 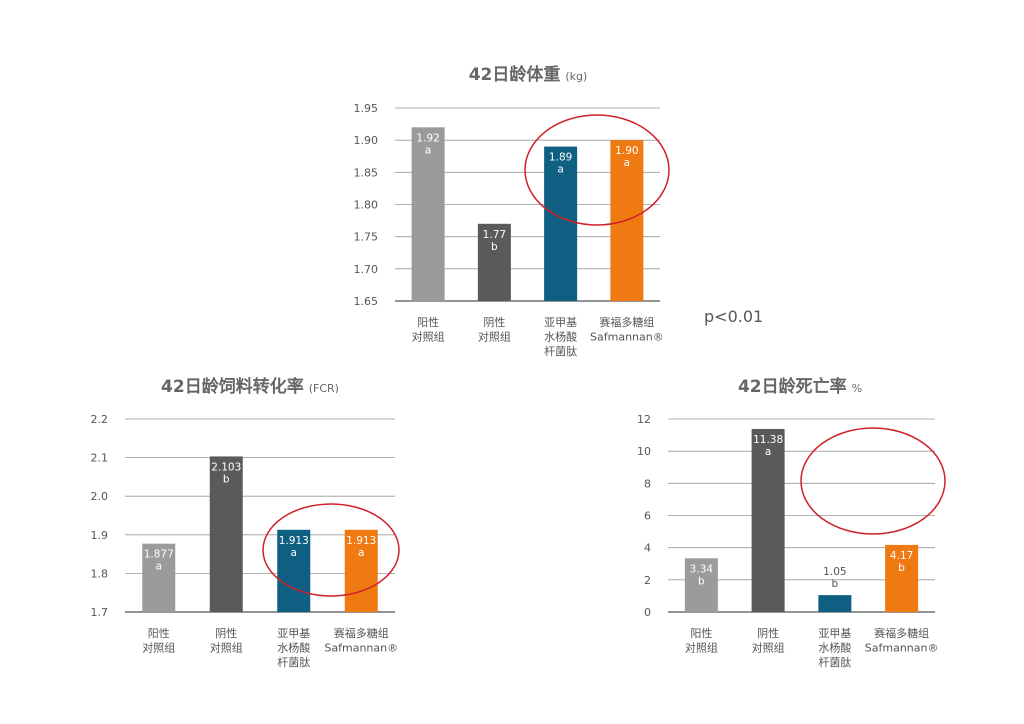 What do you see at coordinates (494, 235) in the screenshot?
I see `value-label: 1.77` at bounding box center [494, 235].